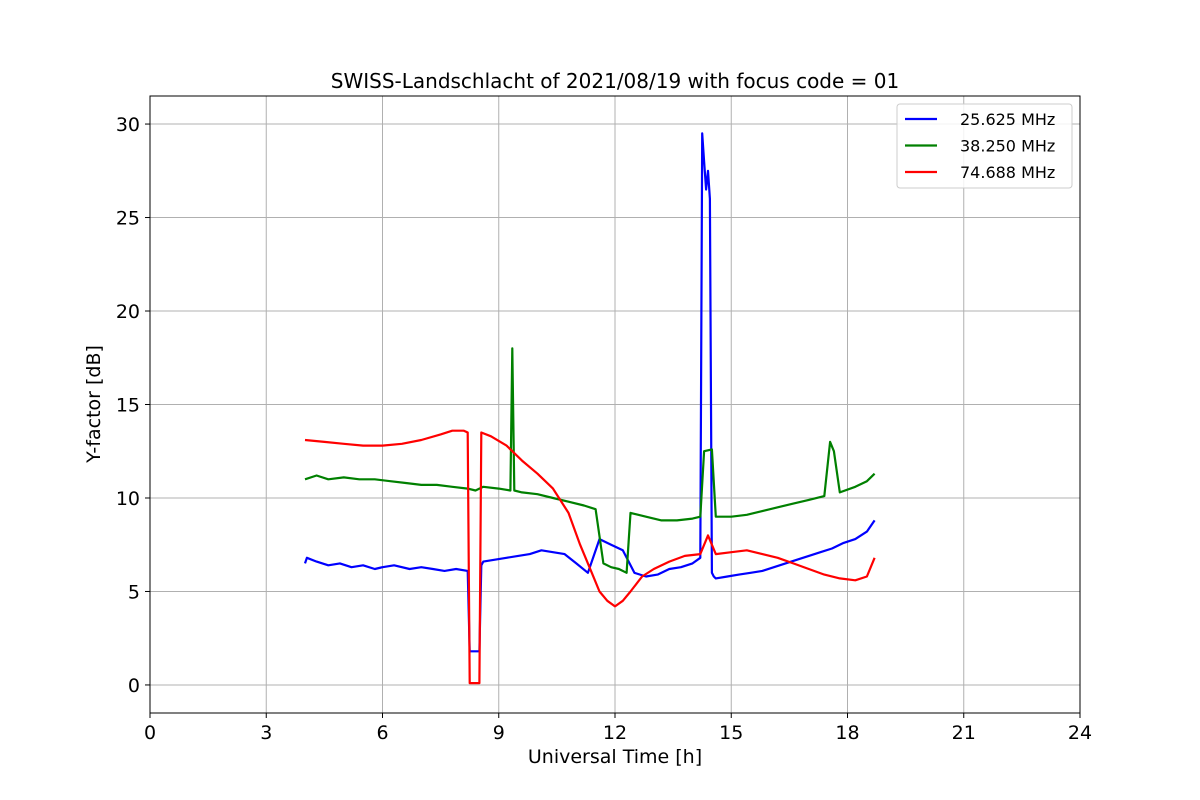  What do you see at coordinates (128, 499) in the screenshot?
I see `y-tick-label: 10` at bounding box center [128, 499].